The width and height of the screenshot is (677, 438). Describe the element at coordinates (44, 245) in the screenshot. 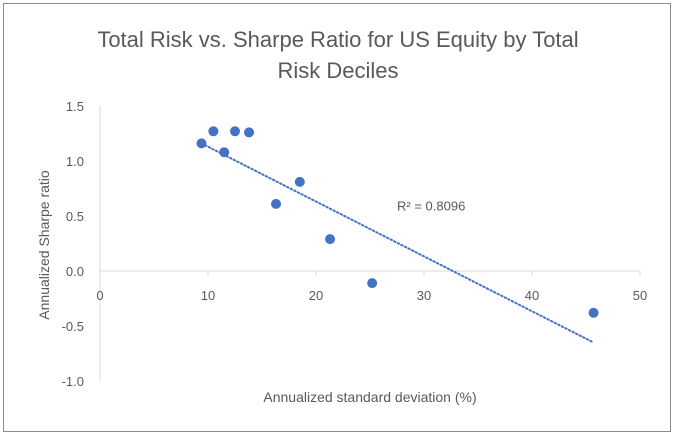

I see `y-axis-label: Annualized Sharpe ratio` at that location.